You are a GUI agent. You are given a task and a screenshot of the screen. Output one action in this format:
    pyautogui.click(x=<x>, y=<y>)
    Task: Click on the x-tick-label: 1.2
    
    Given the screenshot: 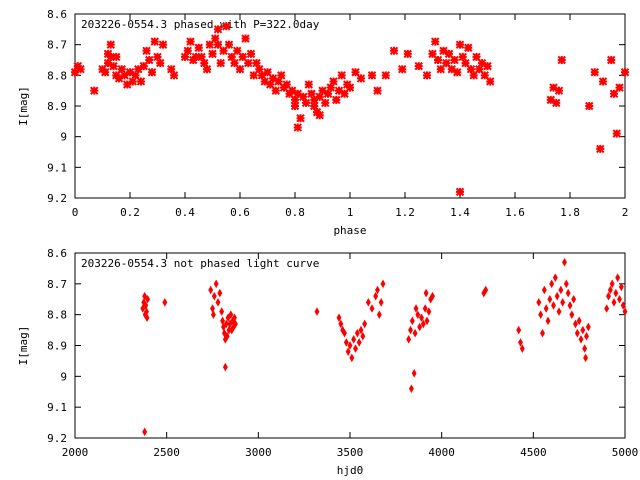 What is the action you would take?
    pyautogui.click(x=405, y=212)
    